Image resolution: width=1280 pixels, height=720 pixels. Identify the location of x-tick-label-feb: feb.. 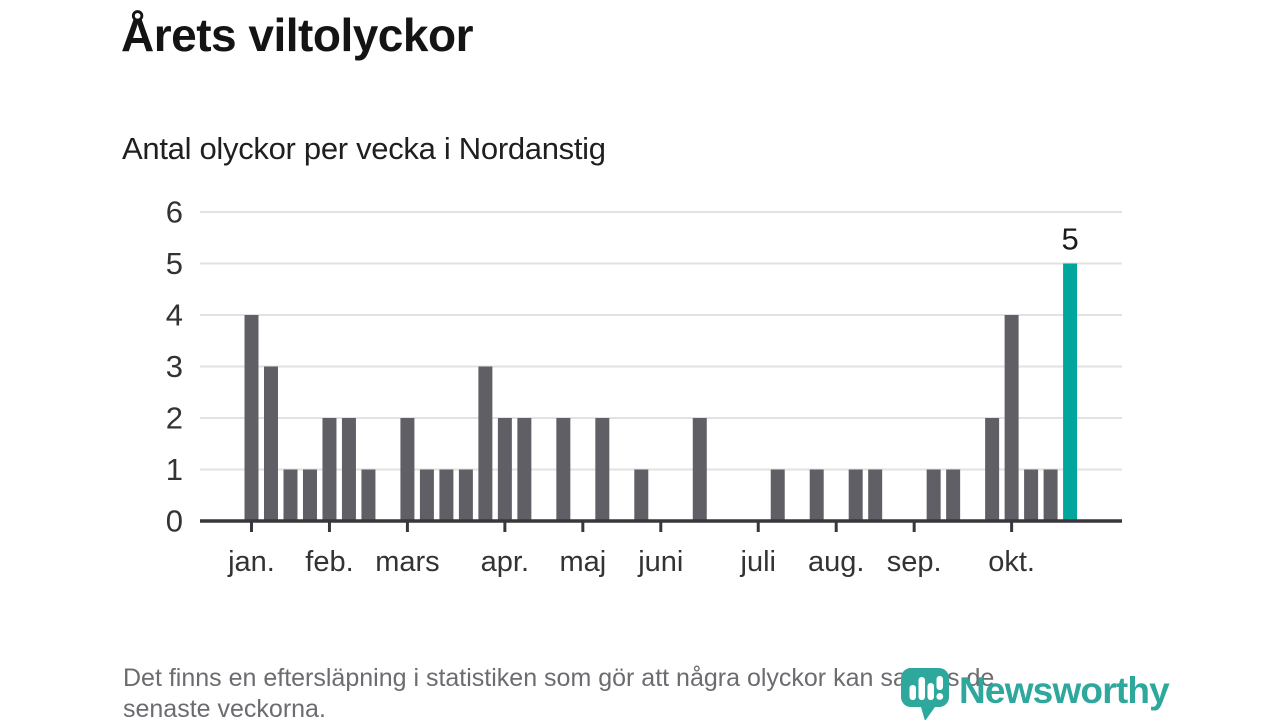
(329, 562).